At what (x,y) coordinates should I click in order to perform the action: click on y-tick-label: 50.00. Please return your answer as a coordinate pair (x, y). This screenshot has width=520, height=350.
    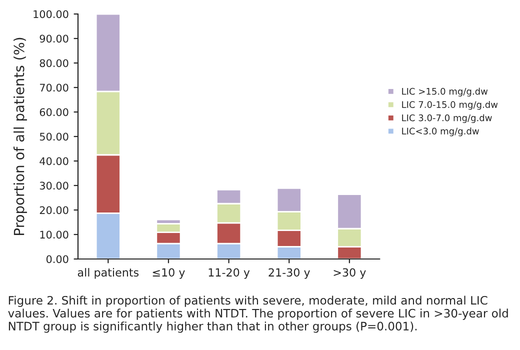
    Looking at the image, I should click on (54, 136).